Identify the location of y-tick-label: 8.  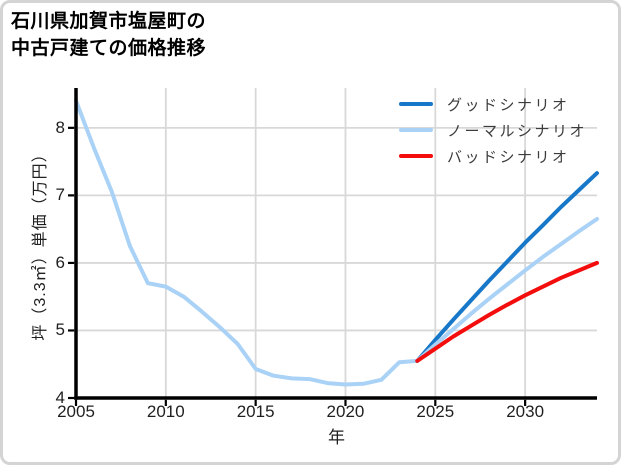
(60, 127).